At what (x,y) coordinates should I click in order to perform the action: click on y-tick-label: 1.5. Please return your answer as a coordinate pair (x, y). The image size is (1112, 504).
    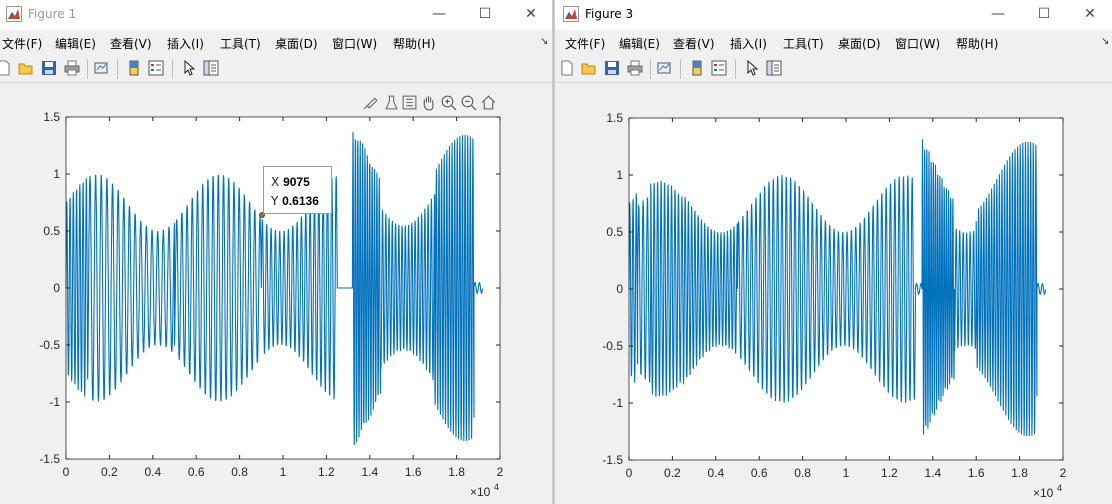
    Looking at the image, I should click on (51, 117).